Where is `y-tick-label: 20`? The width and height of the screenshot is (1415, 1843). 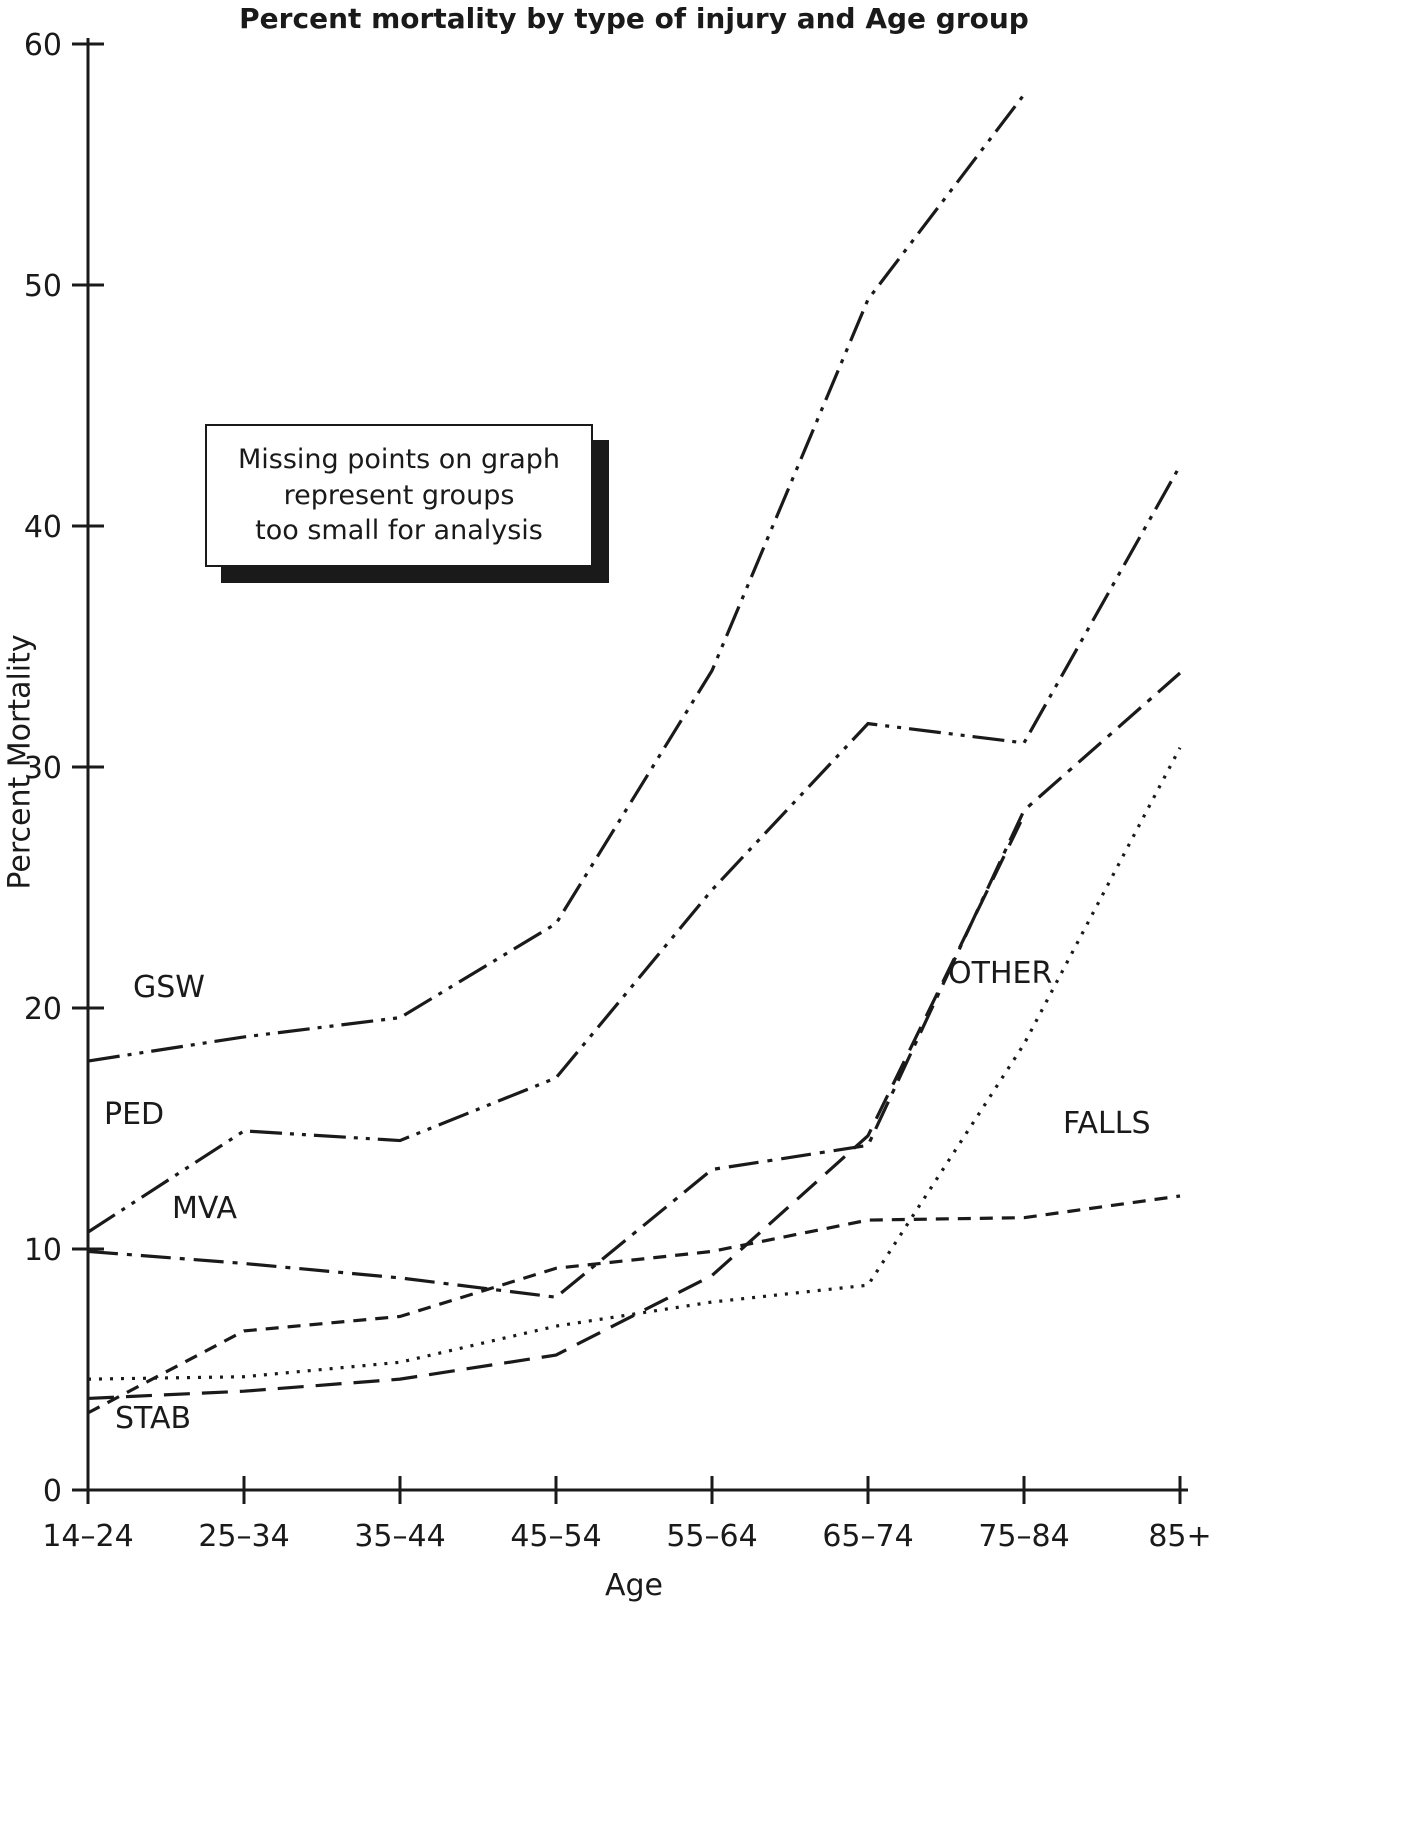
y-tick-label: 20 is located at coordinates (43, 1009).